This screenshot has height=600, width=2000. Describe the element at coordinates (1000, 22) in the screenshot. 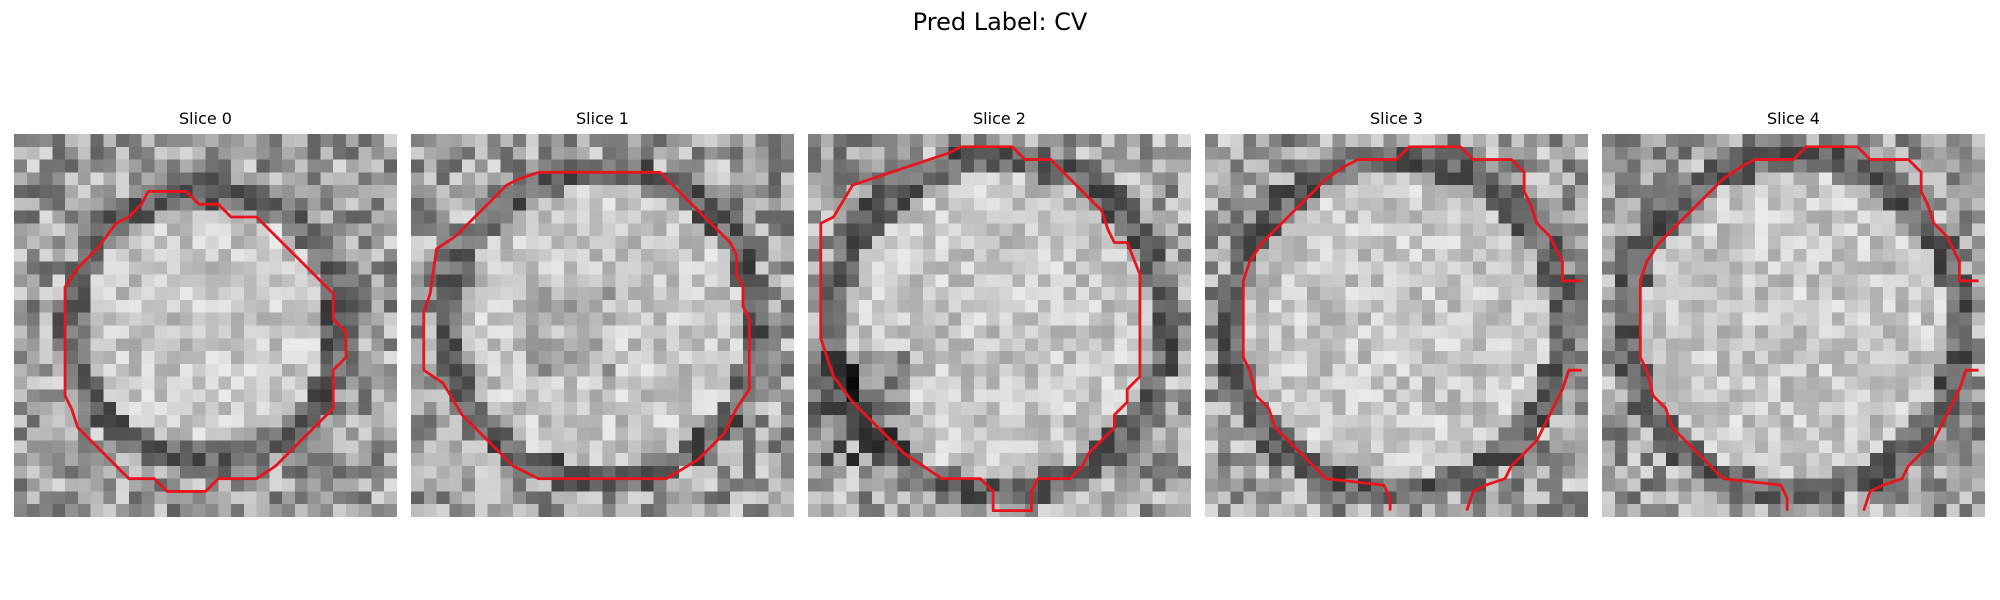

I see `figure-title: Pred Label: CV` at that location.